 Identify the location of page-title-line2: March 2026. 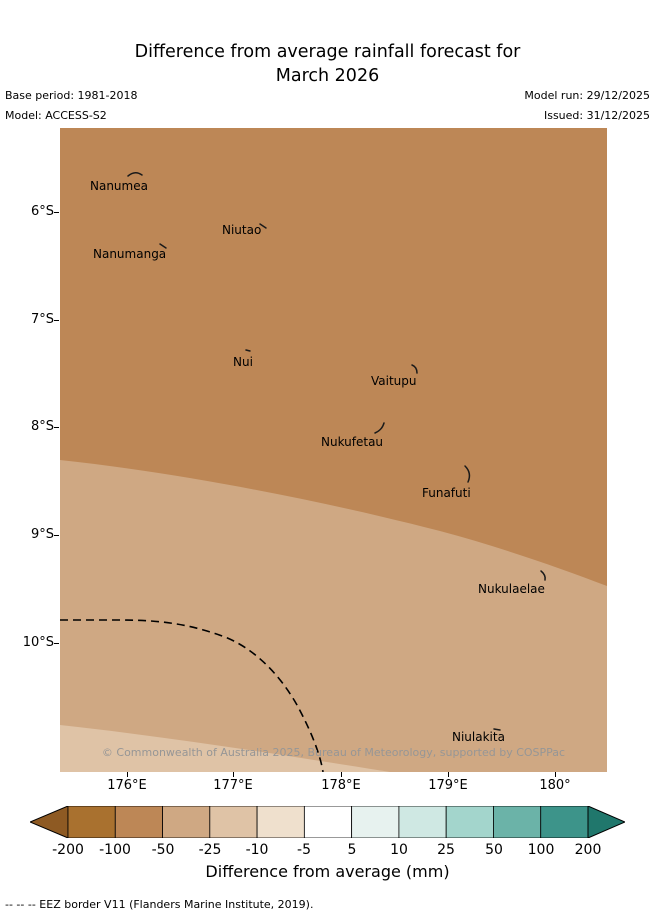
(327, 76).